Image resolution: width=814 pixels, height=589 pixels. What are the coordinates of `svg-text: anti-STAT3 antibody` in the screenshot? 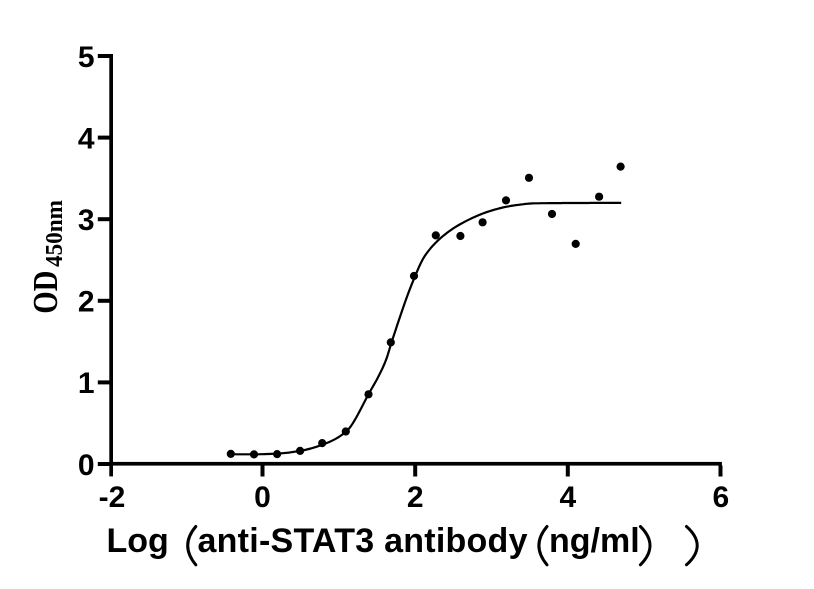 It's located at (363, 541).